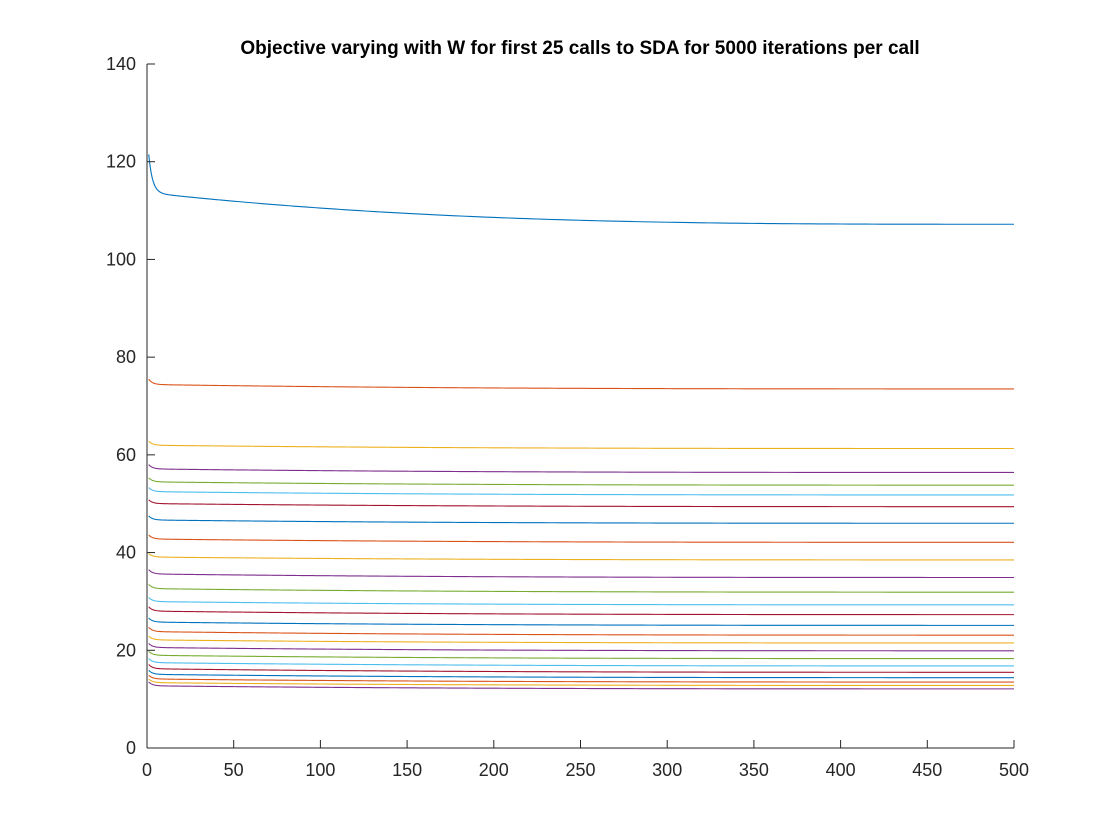  Describe the element at coordinates (147, 770) in the screenshot. I see `x-tick-label: 0` at that location.